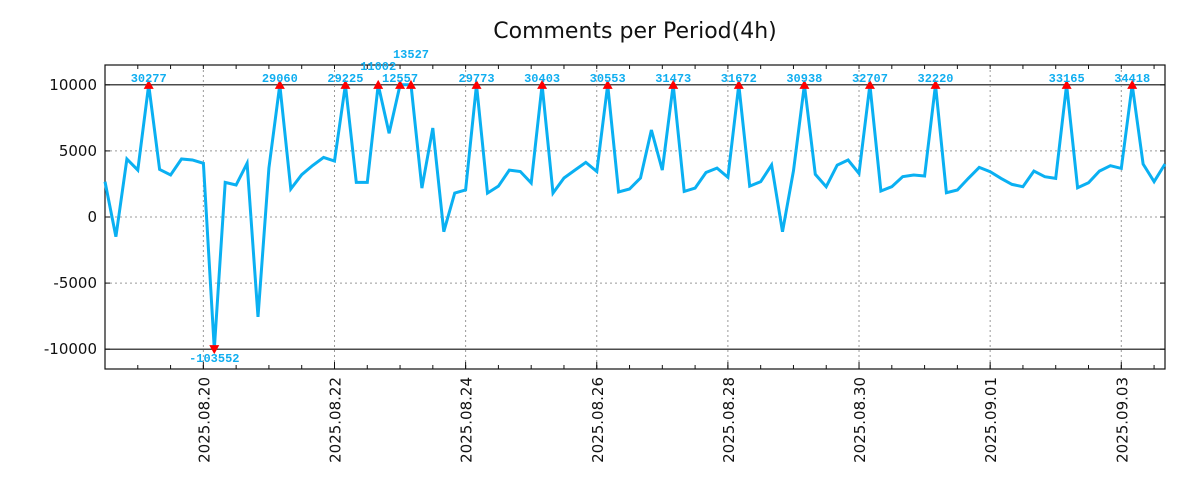  I want to click on x-tick-label: 2025.08.26, so click(598, 420).